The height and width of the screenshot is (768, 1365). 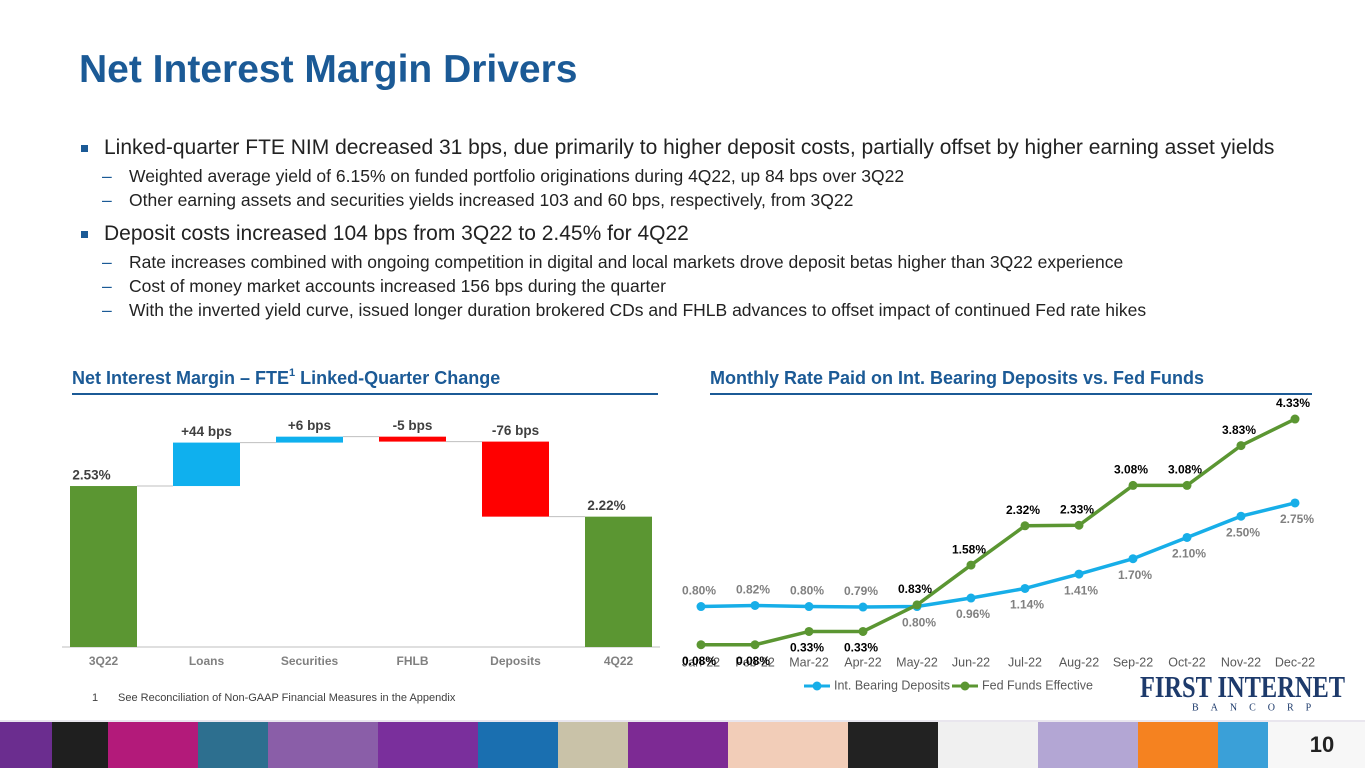 I want to click on x-tick-label: Mar-22, so click(x=809, y=662).